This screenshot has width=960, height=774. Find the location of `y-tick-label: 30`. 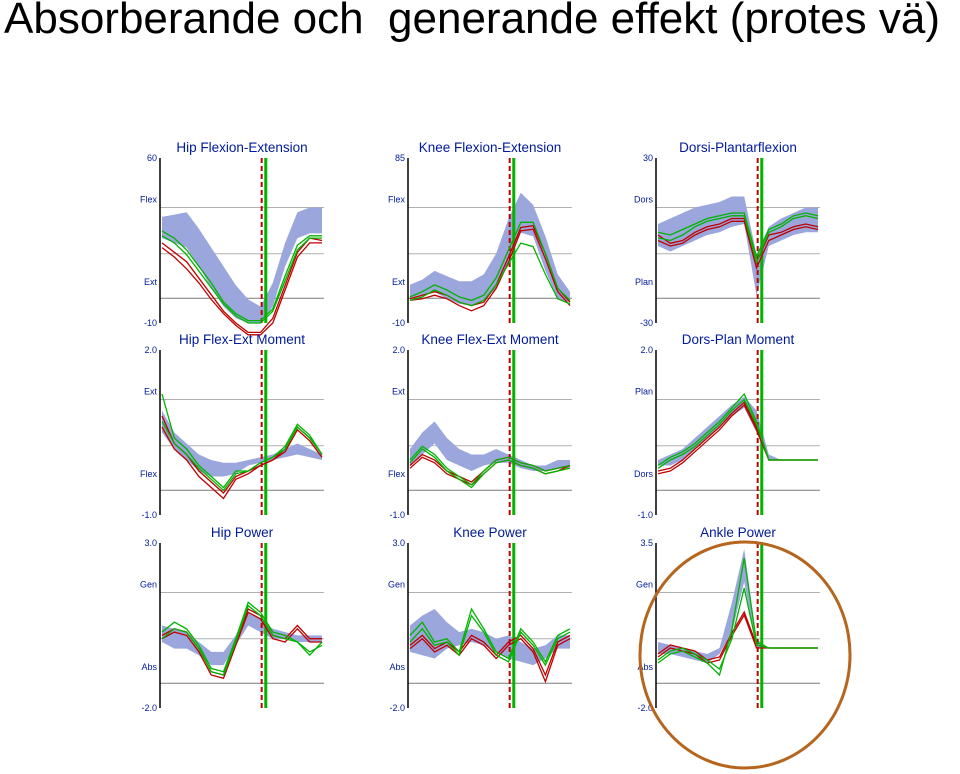

y-tick-label: 30 is located at coordinates (648, 158).